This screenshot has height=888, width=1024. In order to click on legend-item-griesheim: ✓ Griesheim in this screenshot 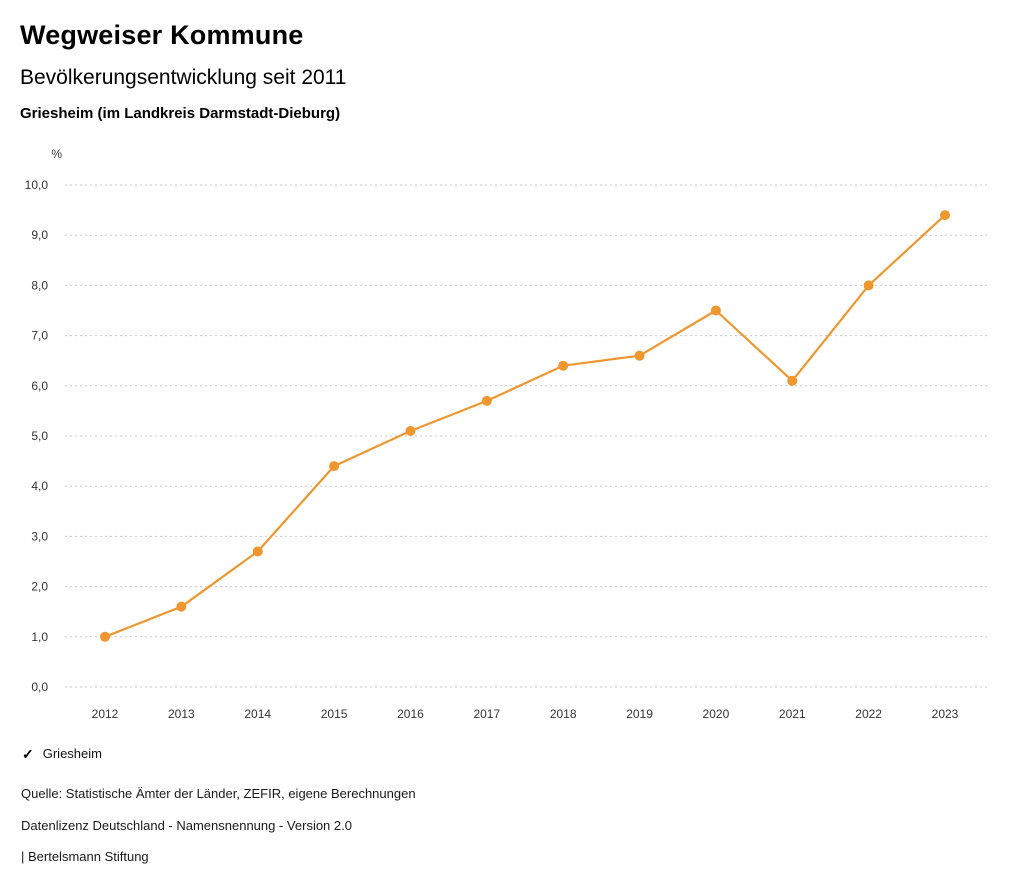, I will do `click(62, 753)`.